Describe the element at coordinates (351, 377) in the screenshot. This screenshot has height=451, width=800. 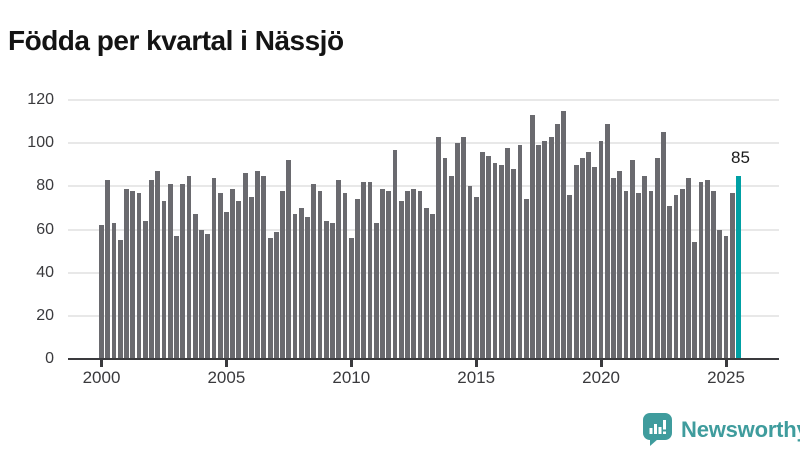
I see `x-axis-tick-label: 2010` at that location.